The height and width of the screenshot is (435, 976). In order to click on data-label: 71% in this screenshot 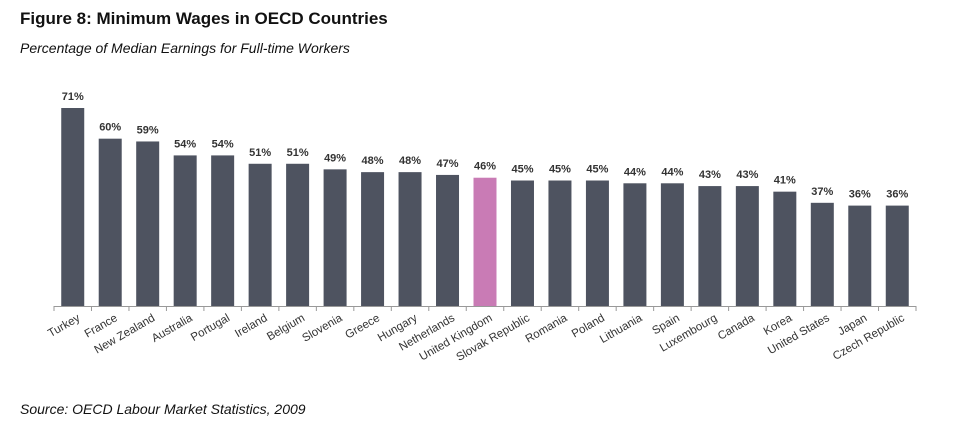, I will do `click(73, 97)`.